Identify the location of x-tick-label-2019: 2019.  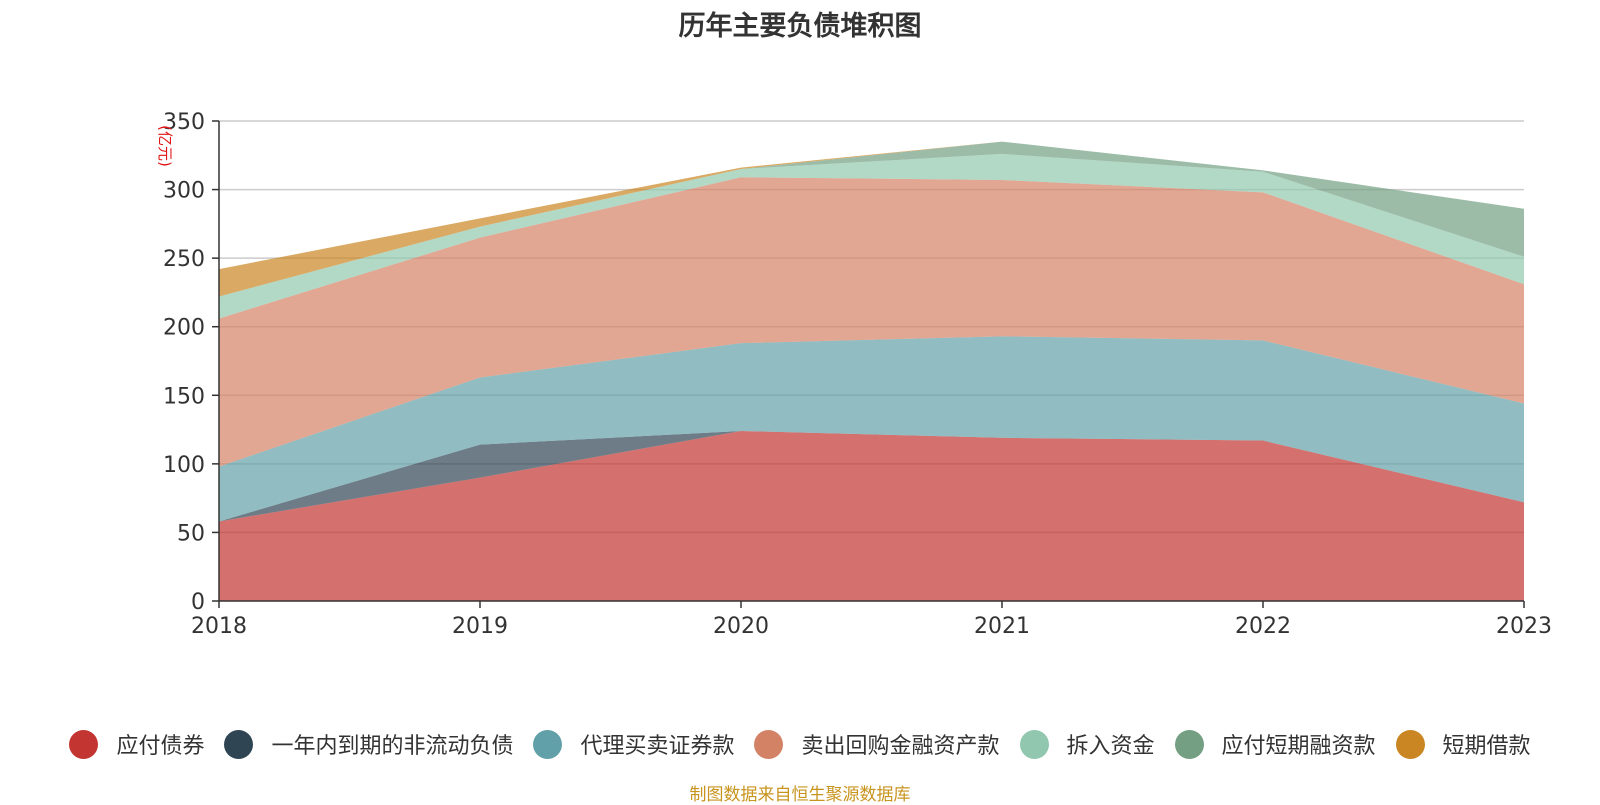
(480, 626).